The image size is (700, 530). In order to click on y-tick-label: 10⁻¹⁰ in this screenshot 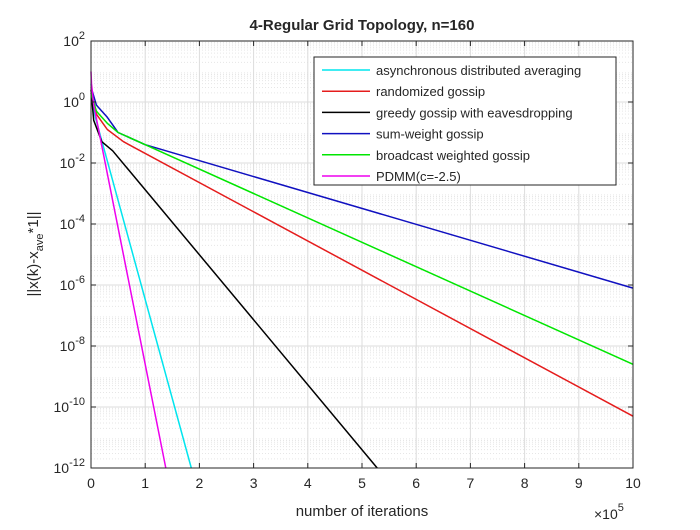, I will do `click(69, 405)`.